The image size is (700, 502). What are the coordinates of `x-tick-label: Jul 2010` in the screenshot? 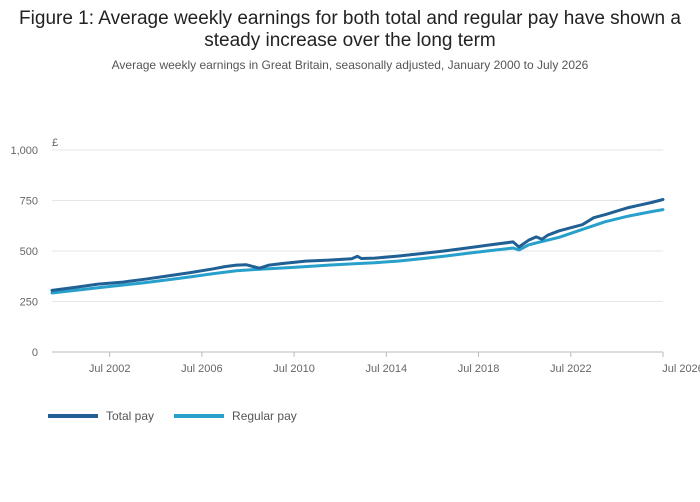 It's located at (294, 369).